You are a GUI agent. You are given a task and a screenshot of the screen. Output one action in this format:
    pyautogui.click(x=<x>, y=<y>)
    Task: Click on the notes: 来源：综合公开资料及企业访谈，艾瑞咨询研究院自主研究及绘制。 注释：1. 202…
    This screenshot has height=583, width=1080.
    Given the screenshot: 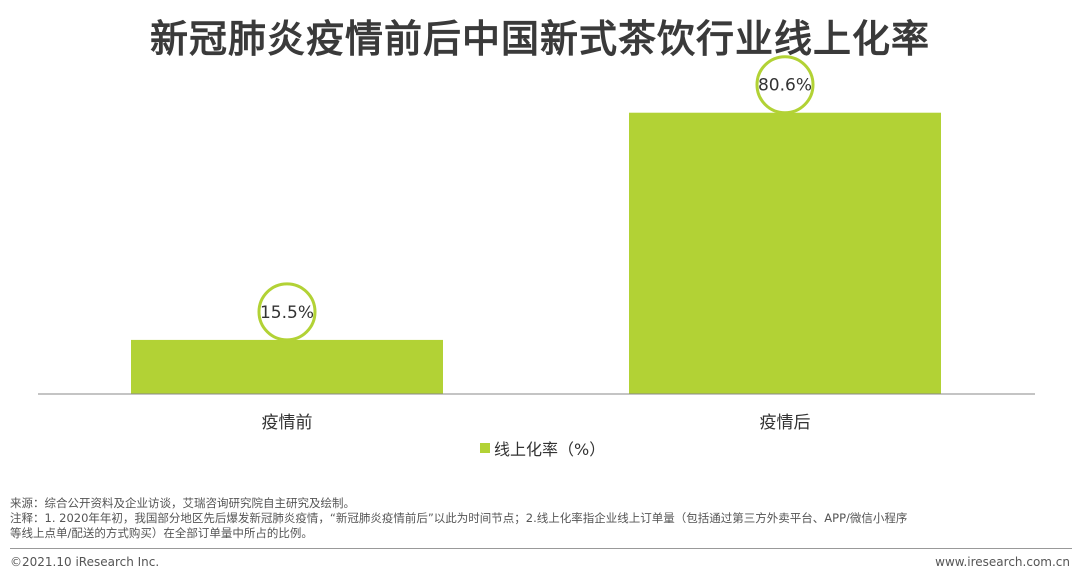 What is the action you would take?
    pyautogui.click(x=542, y=518)
    